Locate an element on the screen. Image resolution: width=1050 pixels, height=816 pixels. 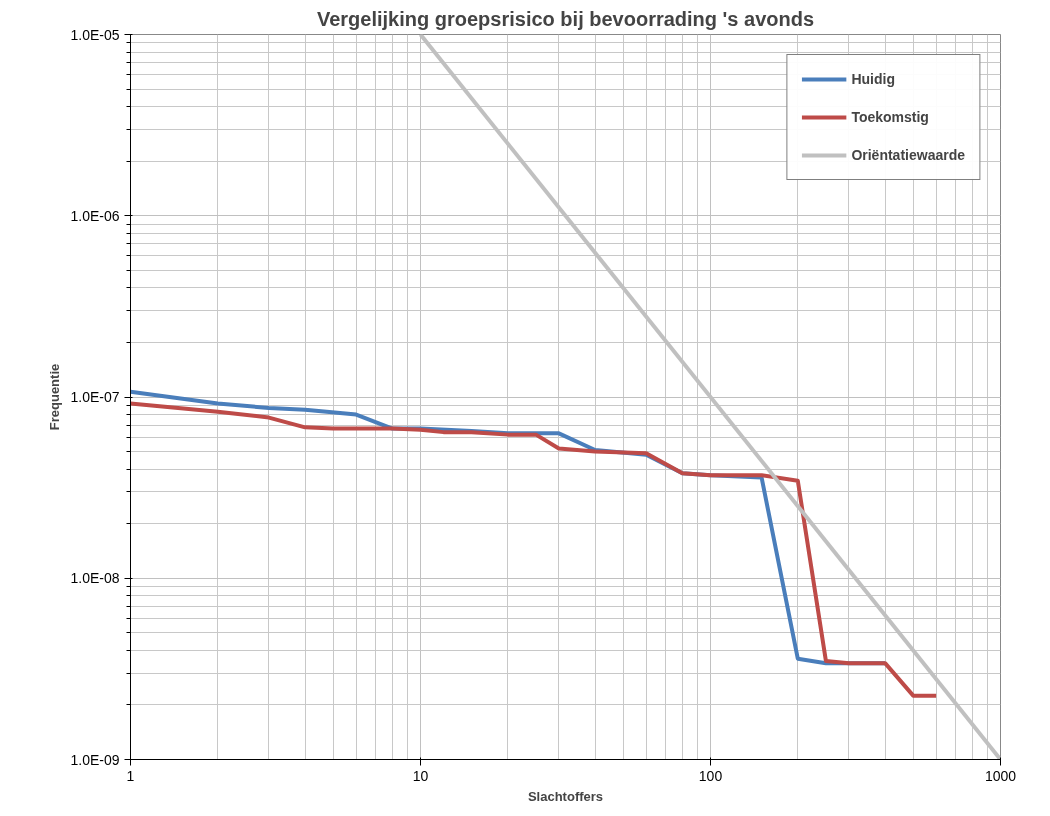
x-tick-label: 1000 is located at coordinates (1000, 775).